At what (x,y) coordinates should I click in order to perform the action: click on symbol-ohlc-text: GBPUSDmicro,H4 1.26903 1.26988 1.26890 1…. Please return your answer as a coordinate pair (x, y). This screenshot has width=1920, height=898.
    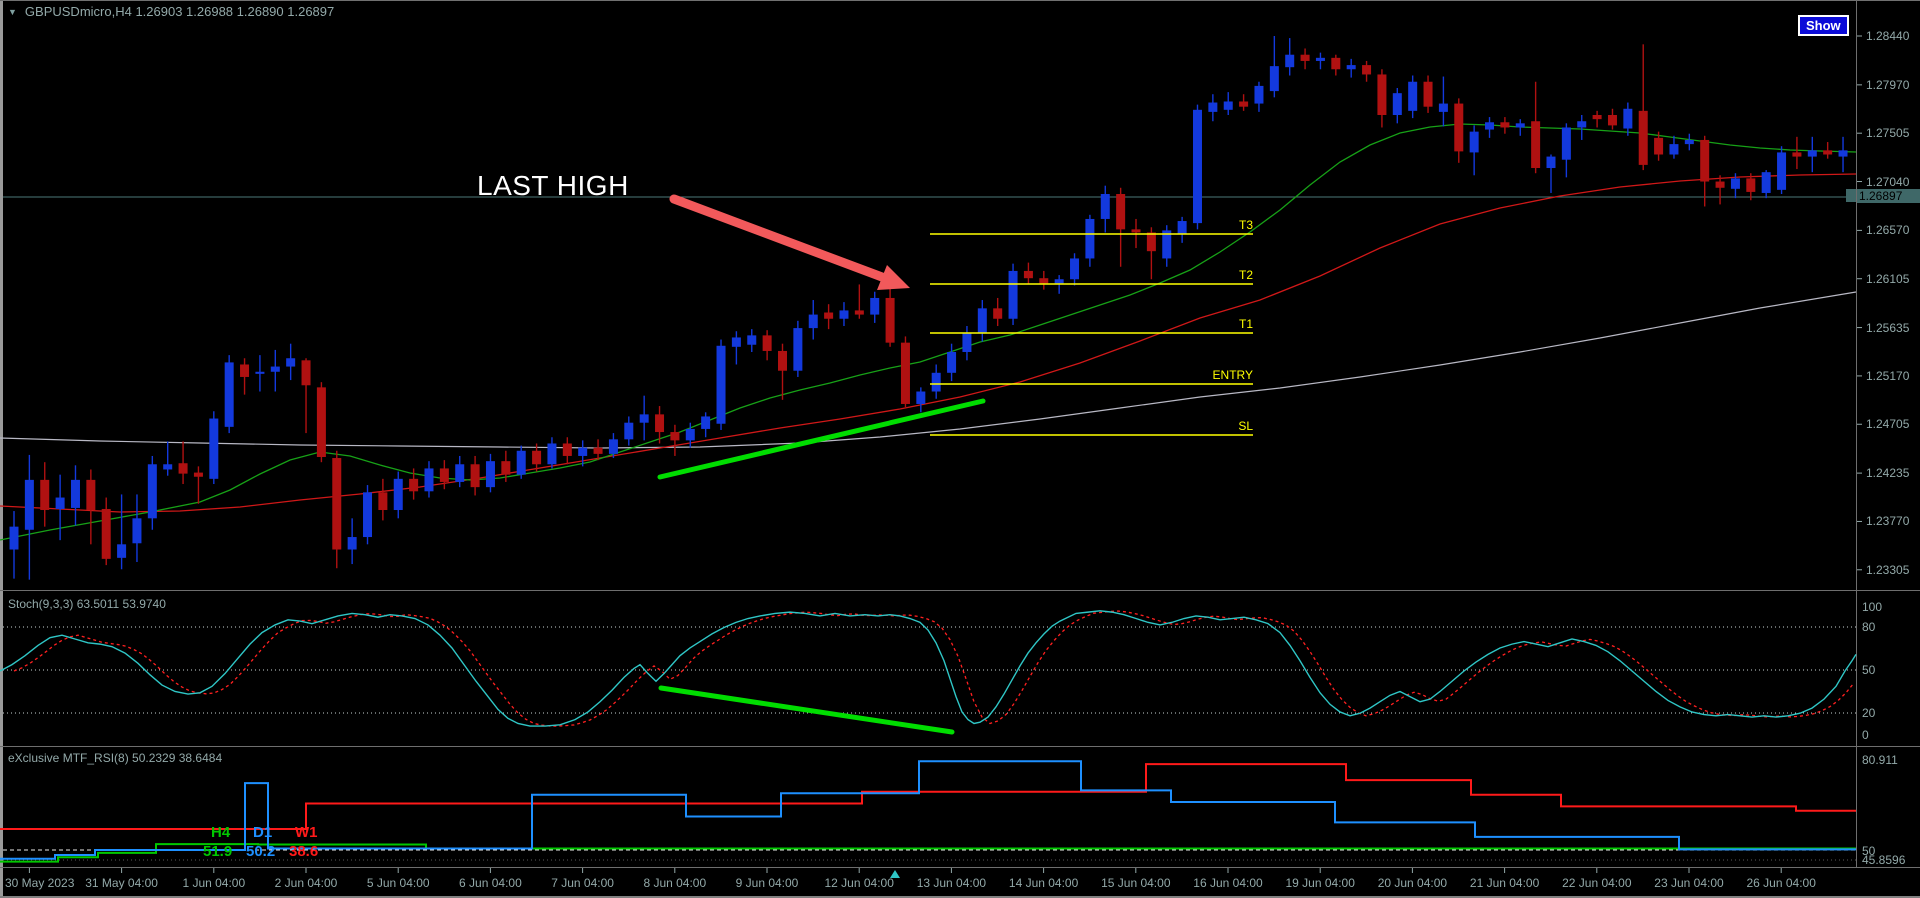
    Looking at the image, I should click on (179, 11).